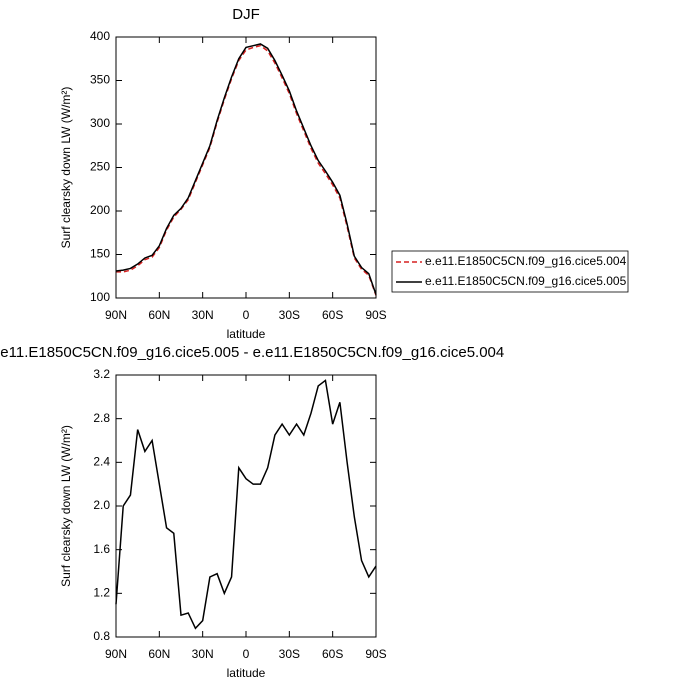  I want to click on y-tick-label: 200, so click(100, 210).